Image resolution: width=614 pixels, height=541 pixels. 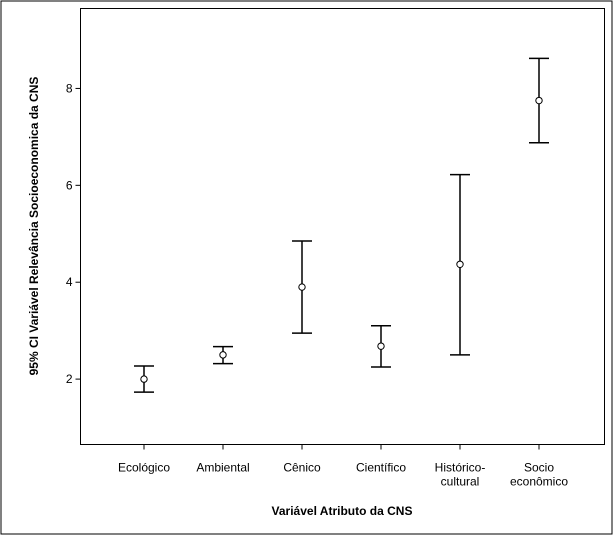 What do you see at coordinates (69, 282) in the screenshot?
I see `y-tick-label-1: 4` at bounding box center [69, 282].